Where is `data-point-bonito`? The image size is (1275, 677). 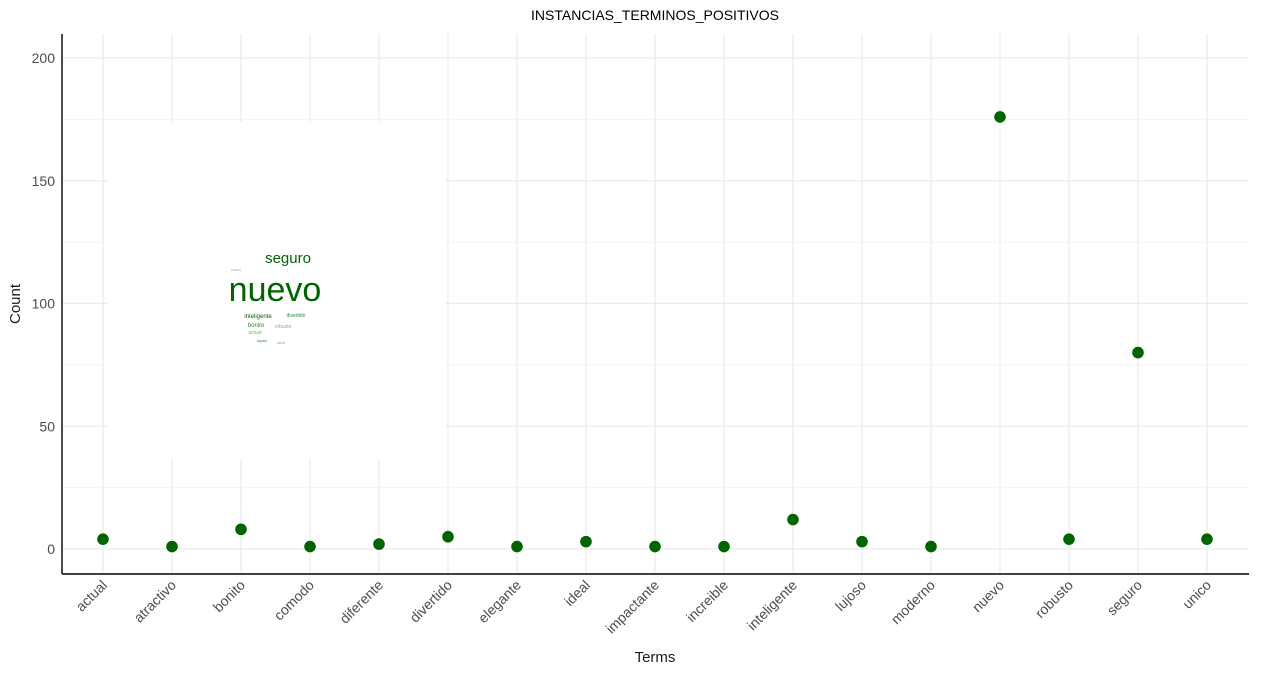
data-point-bonito is located at coordinates (241, 529).